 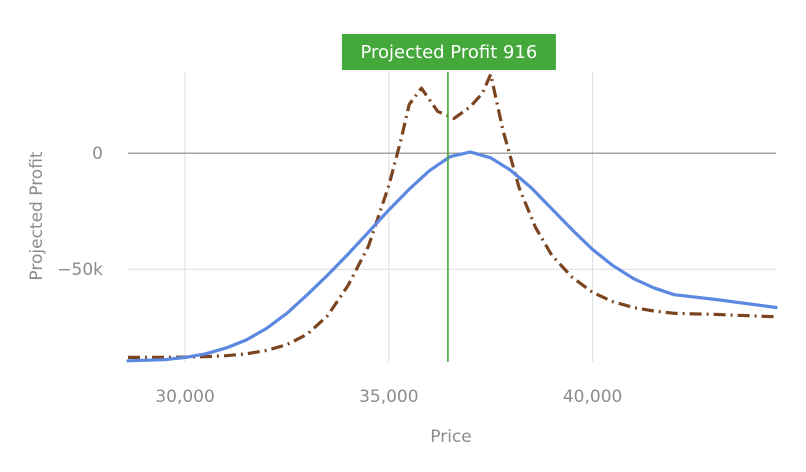 I want to click on x-tick-labels: 30,000 35,000 40,000, so click(x=388, y=397).